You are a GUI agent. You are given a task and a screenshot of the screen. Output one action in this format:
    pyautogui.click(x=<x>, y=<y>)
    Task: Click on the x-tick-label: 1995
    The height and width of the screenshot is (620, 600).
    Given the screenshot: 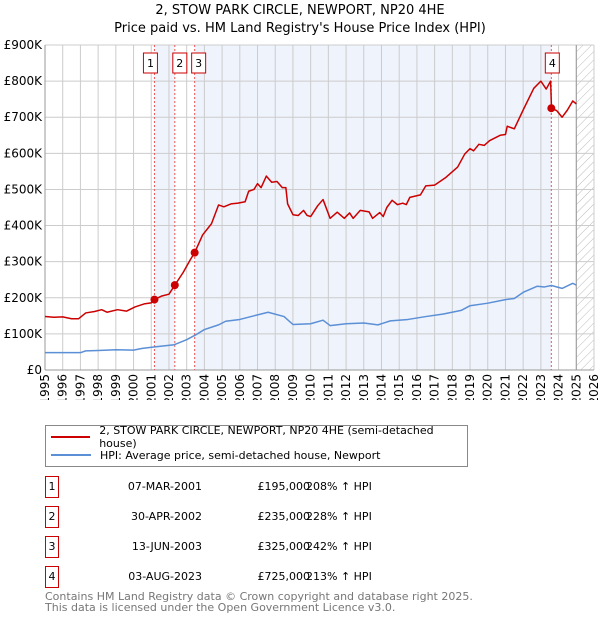 What is the action you would take?
    pyautogui.click(x=45, y=387)
    